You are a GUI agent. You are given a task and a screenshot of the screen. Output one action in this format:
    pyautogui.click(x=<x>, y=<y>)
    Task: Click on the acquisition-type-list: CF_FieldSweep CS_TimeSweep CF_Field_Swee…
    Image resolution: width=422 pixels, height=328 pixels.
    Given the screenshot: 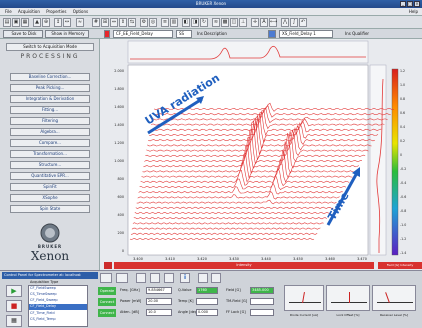 What is the action you would take?
    pyautogui.click(x=58, y=306)
    